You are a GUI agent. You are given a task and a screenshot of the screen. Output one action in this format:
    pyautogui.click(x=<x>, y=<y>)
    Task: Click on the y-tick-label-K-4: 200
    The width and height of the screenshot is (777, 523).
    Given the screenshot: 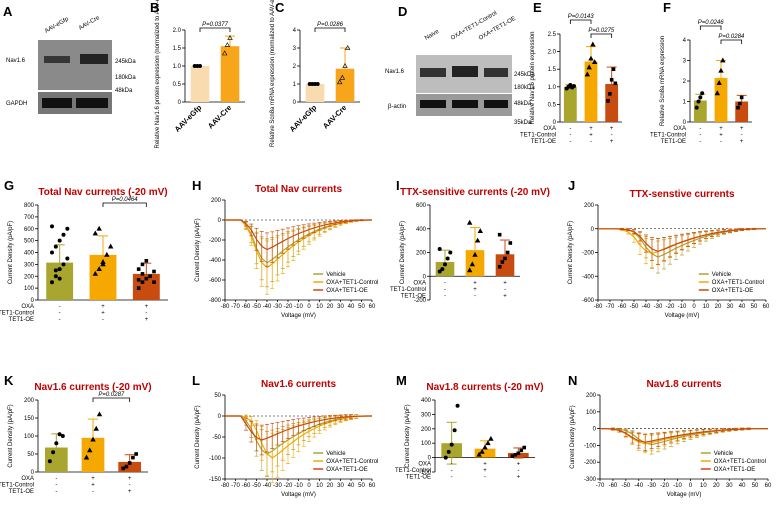 What is the action you would take?
    pyautogui.click(x=29, y=401)
    